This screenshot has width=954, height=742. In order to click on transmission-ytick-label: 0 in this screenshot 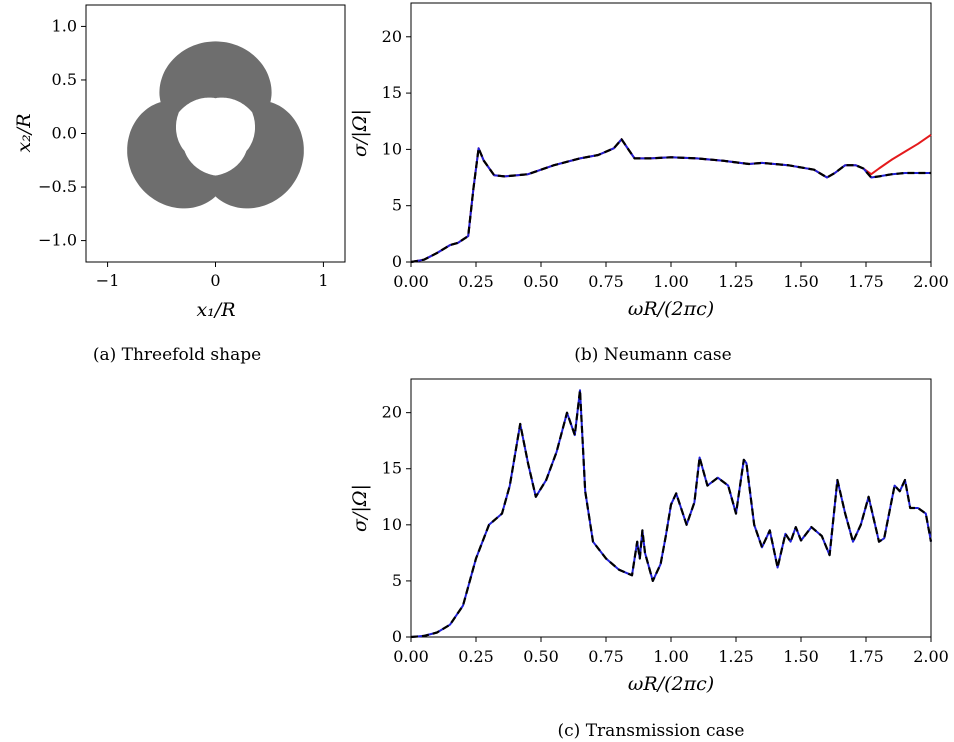, I will do `click(397, 636)`.